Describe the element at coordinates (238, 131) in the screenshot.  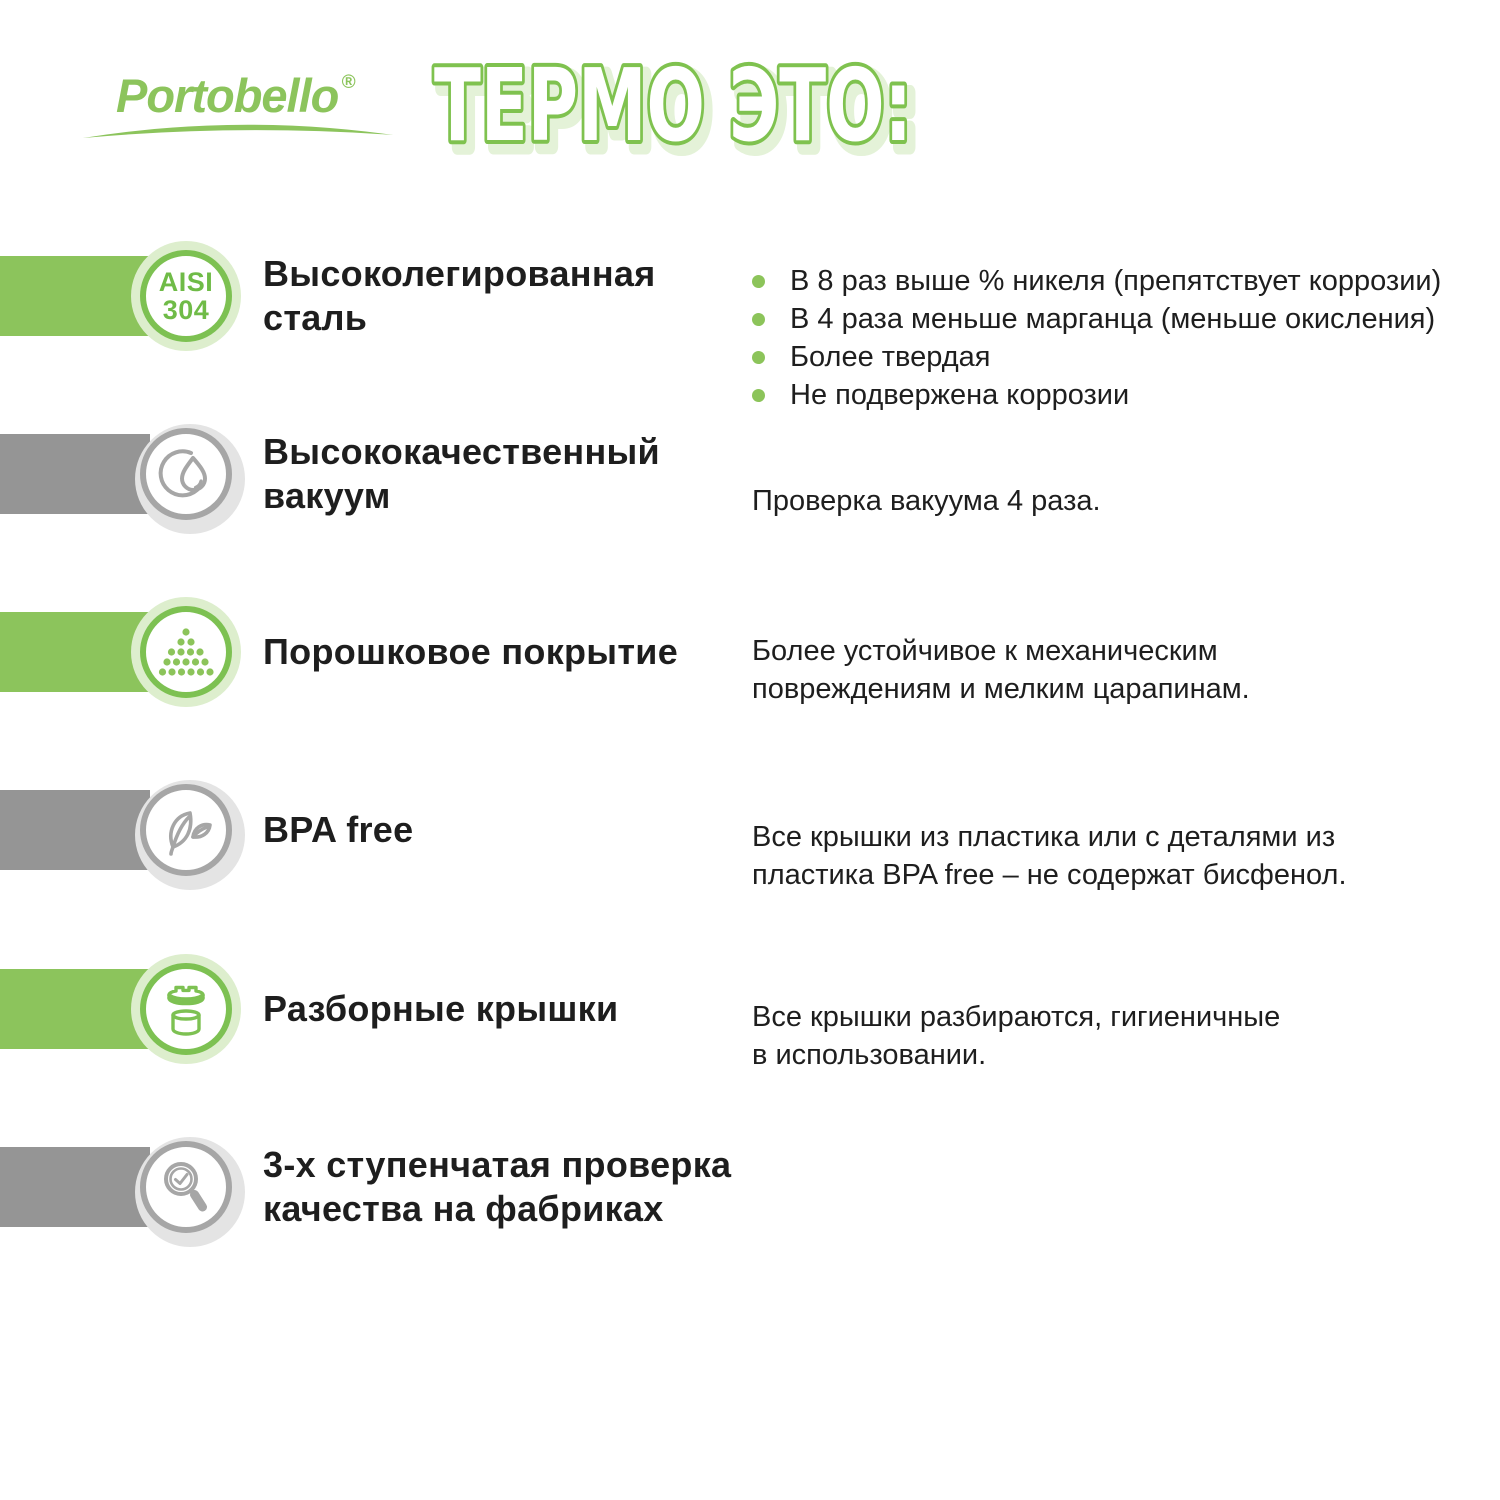
I see `logo-swoosh` at that location.